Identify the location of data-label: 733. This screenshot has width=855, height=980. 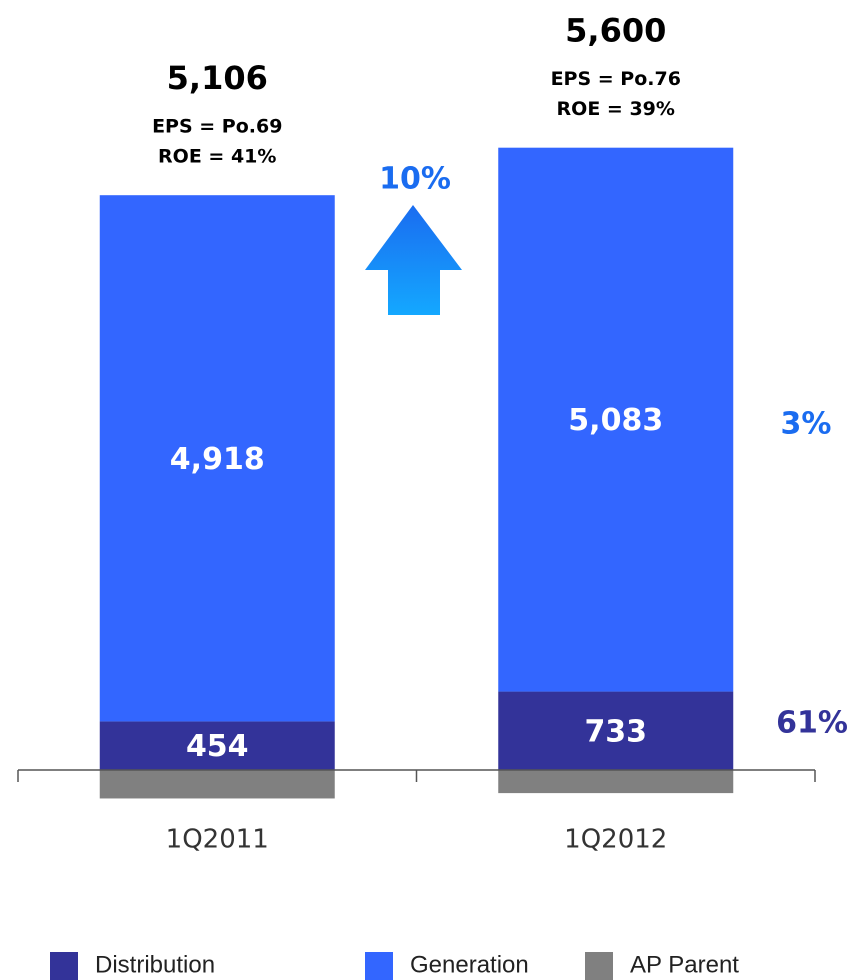
(615, 731).